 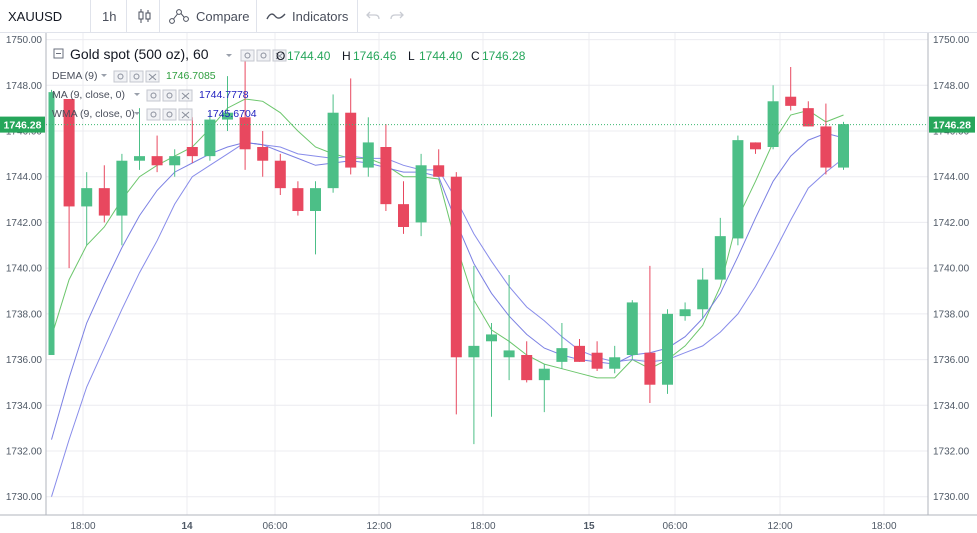 I want to click on study-menu-icon, so click(x=137, y=94).